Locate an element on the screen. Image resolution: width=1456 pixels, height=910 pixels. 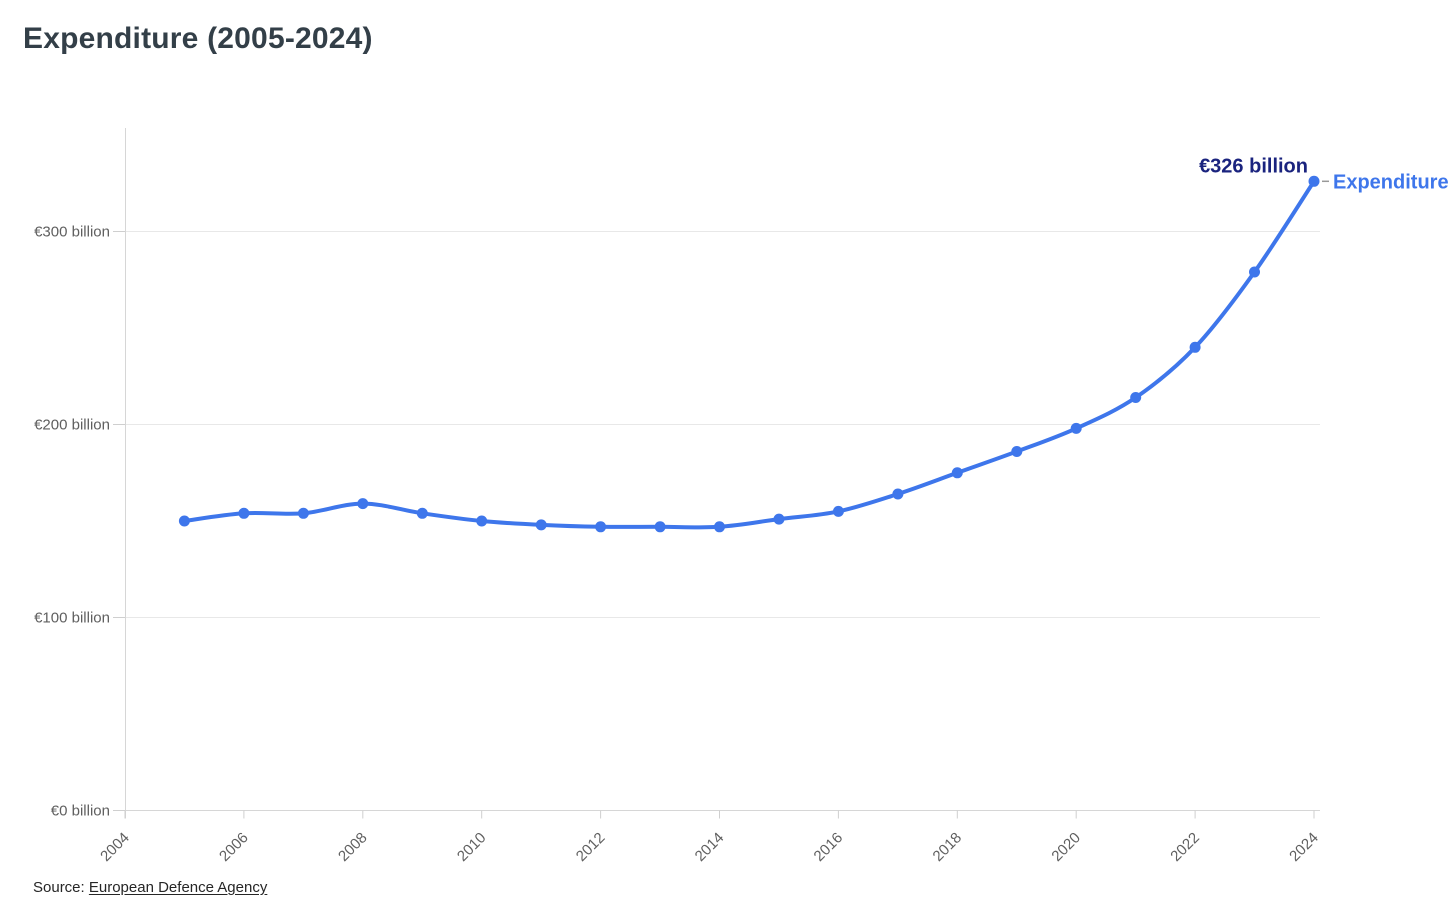
data-point-2023 is located at coordinates (1254, 272).